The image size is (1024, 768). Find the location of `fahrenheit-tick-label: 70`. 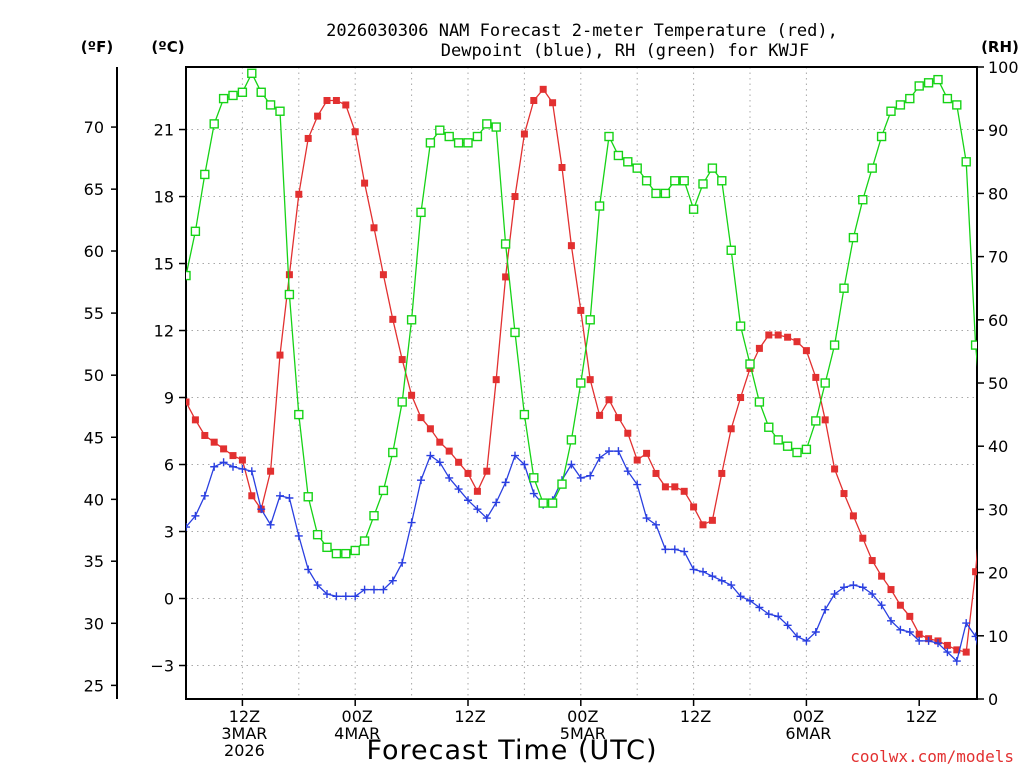

fahrenheit-tick-label: 70 is located at coordinates (94, 127).